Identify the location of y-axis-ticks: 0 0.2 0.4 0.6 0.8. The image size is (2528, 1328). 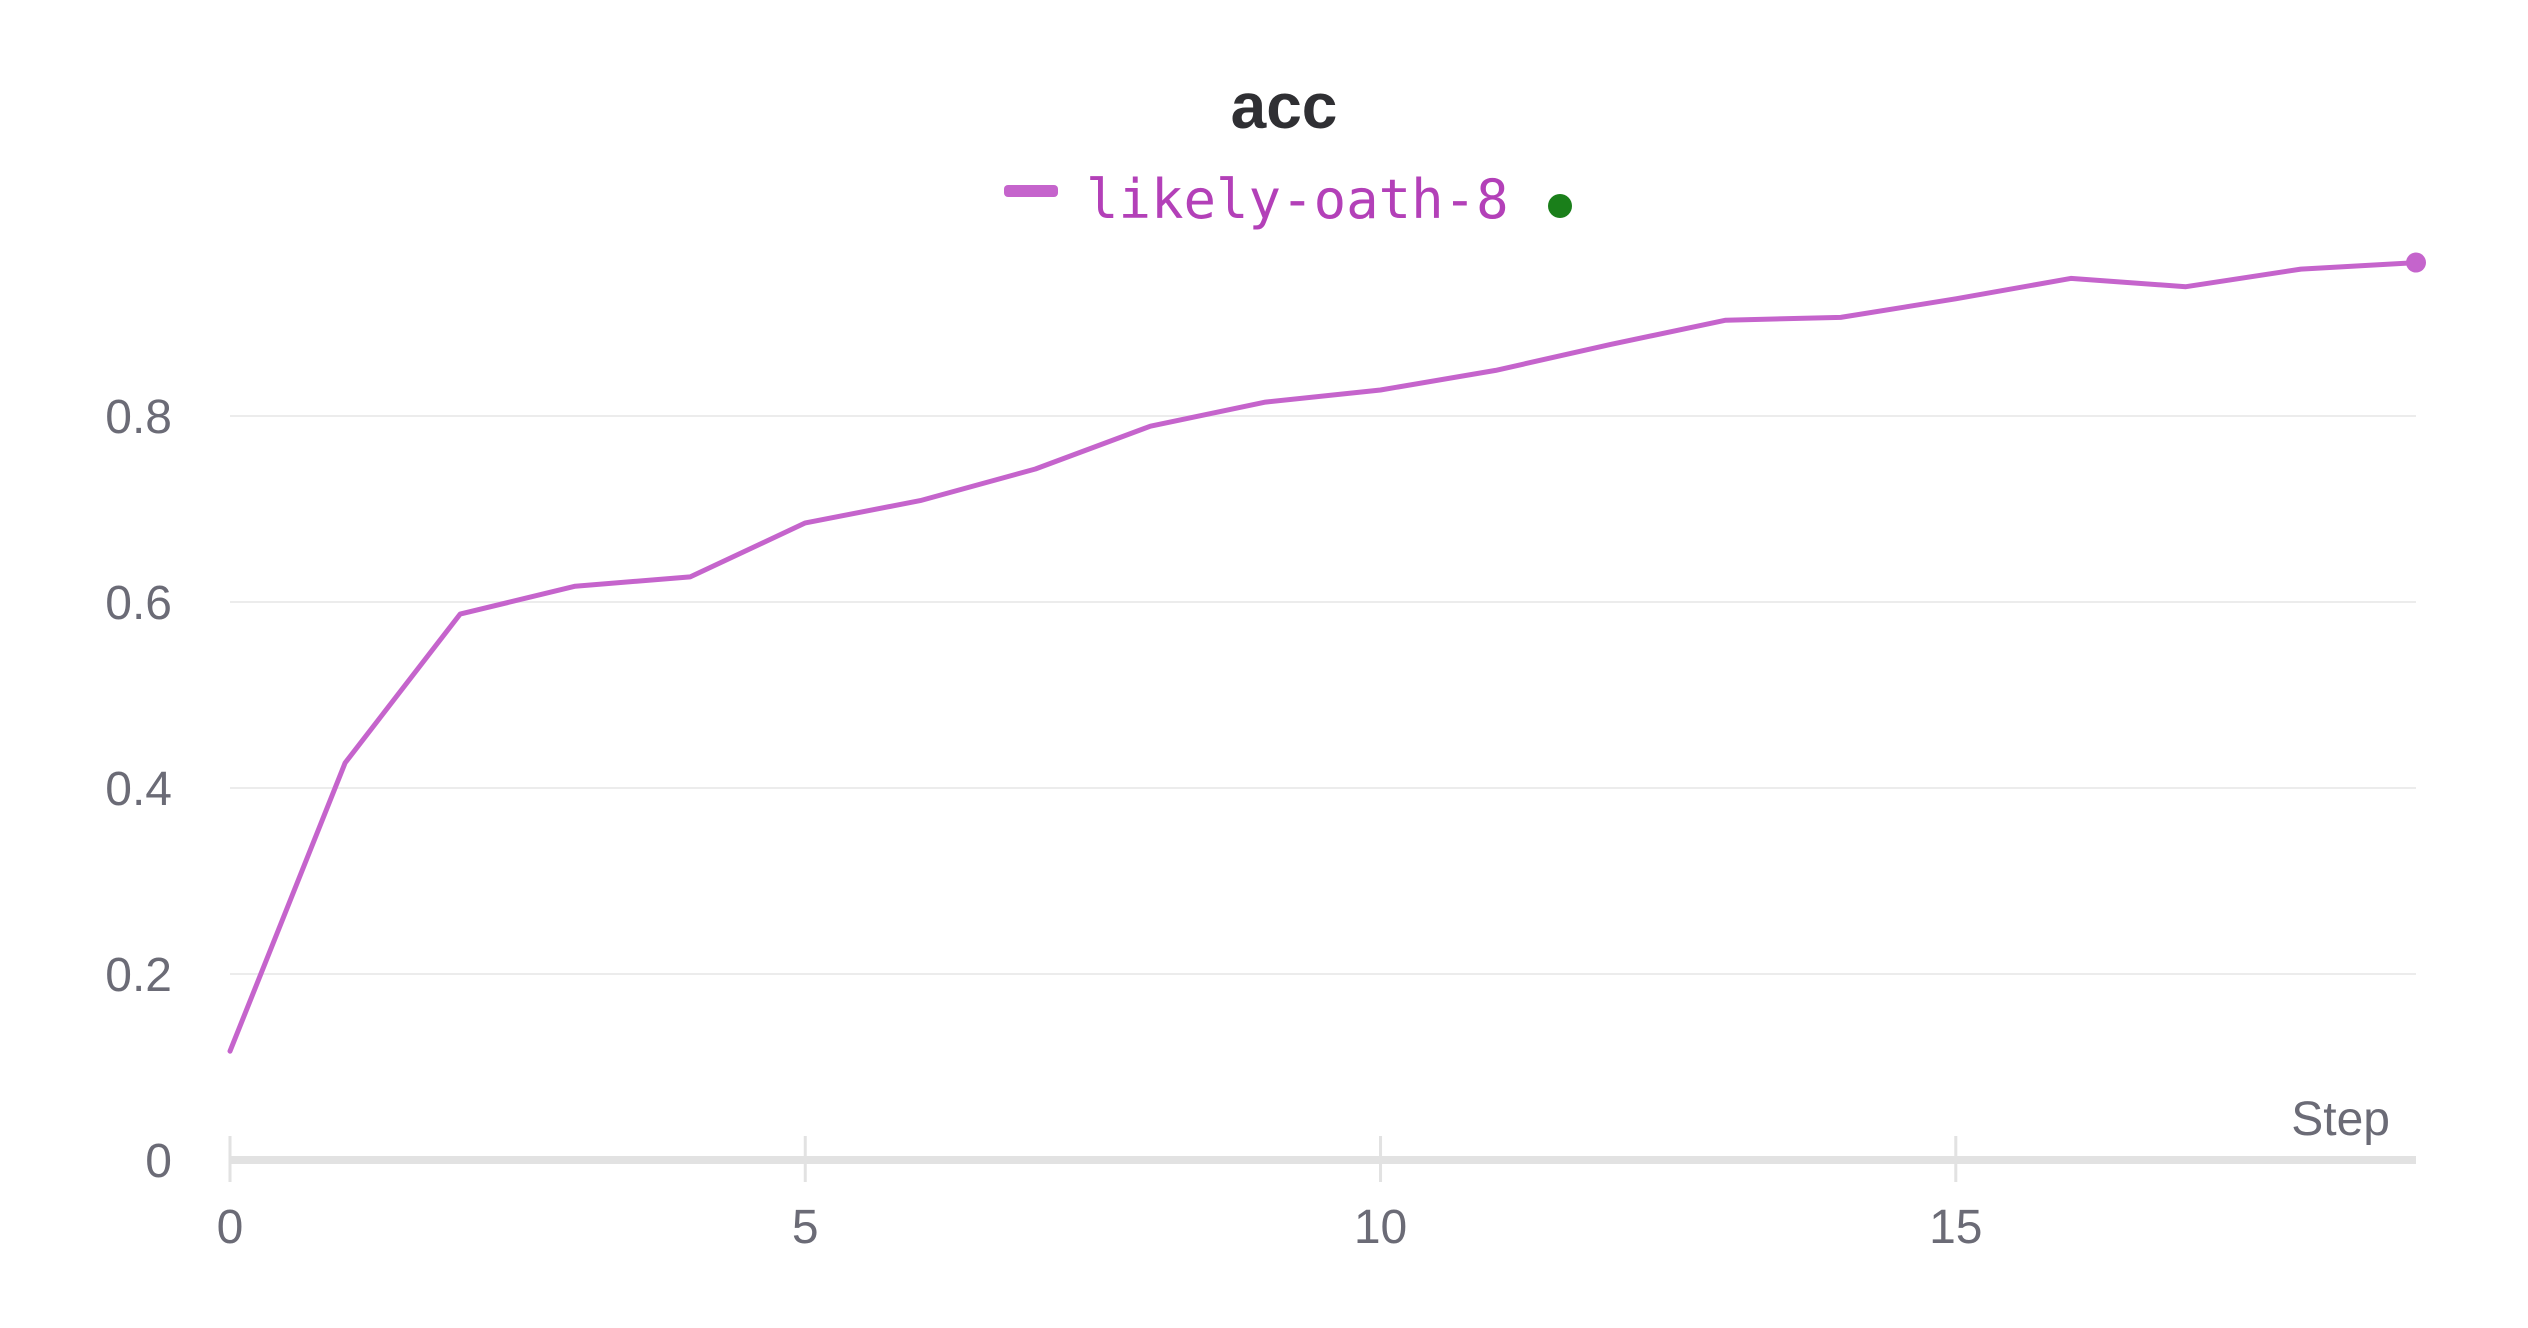
(138, 789).